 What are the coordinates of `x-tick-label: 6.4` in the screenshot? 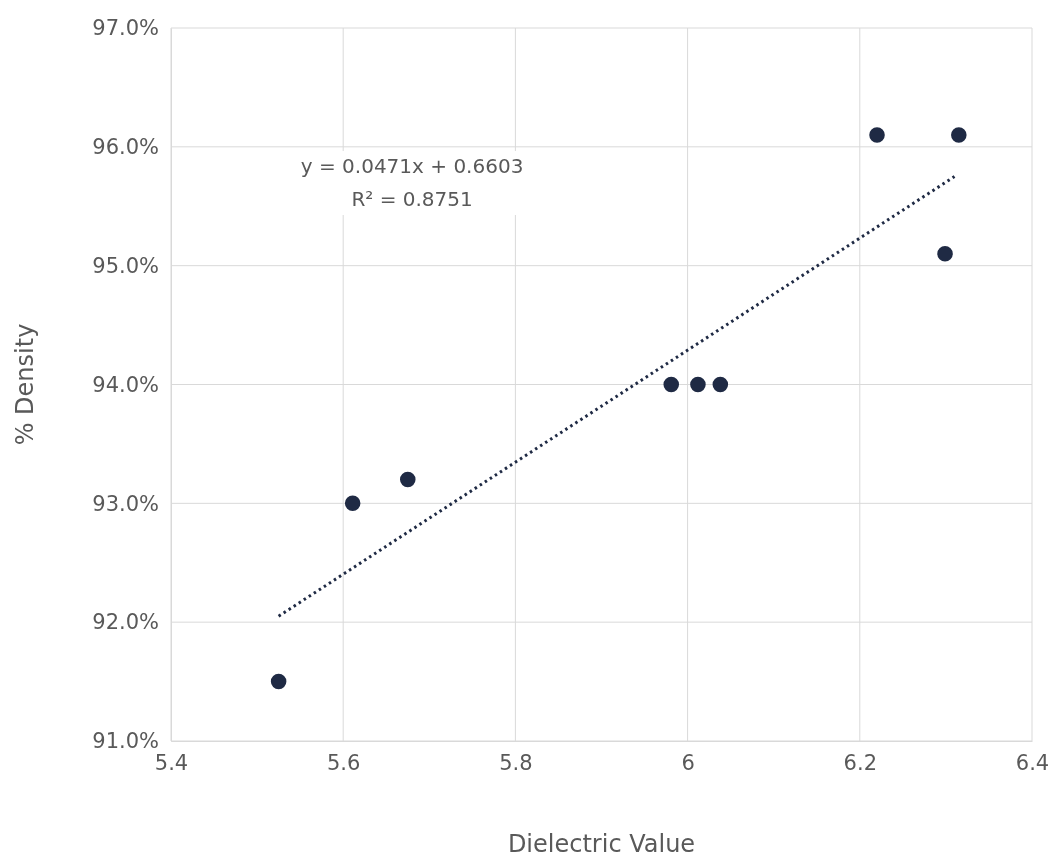 It's located at (1032, 762).